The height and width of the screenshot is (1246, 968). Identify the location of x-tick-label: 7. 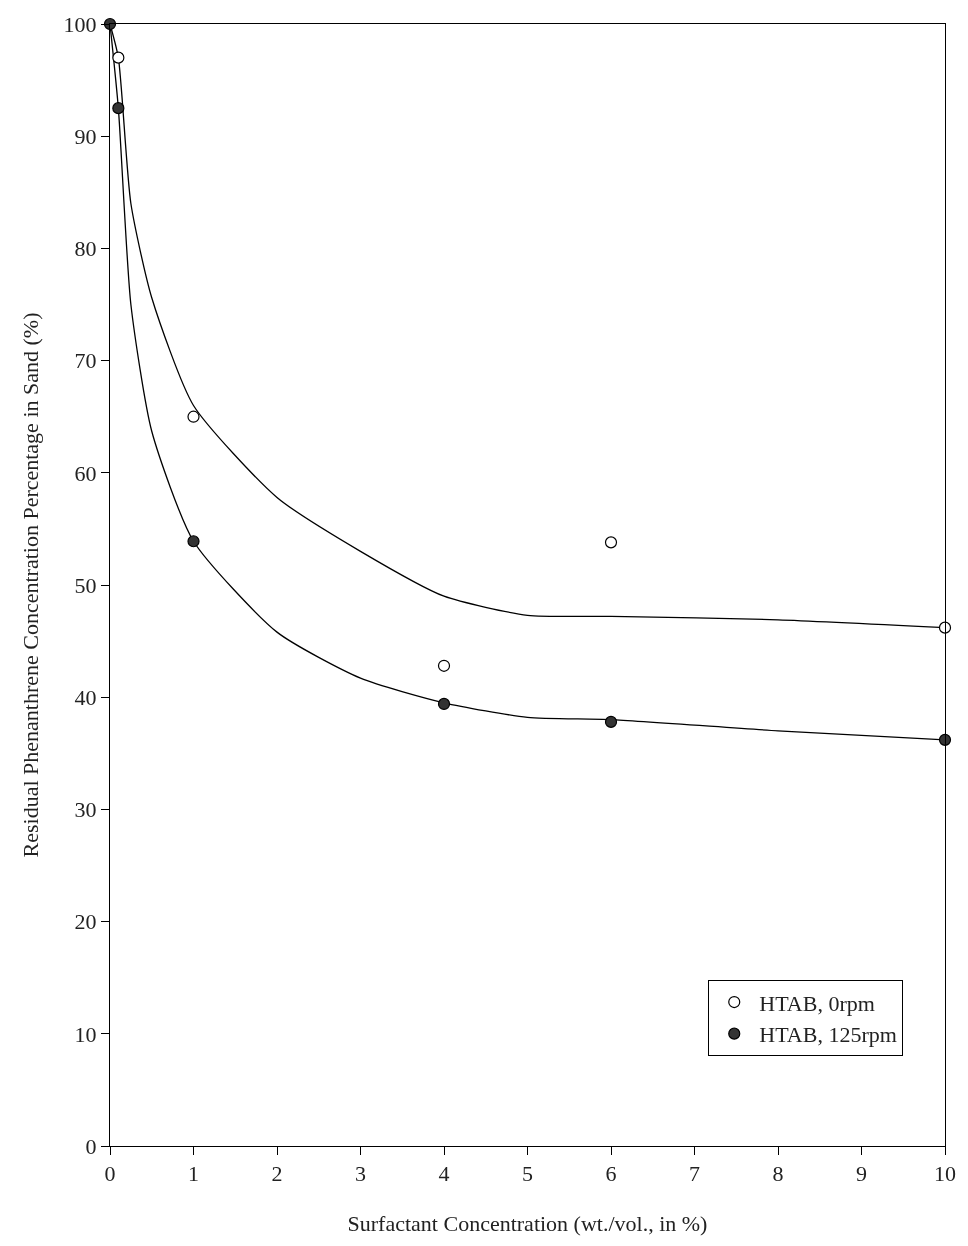
(694, 1174).